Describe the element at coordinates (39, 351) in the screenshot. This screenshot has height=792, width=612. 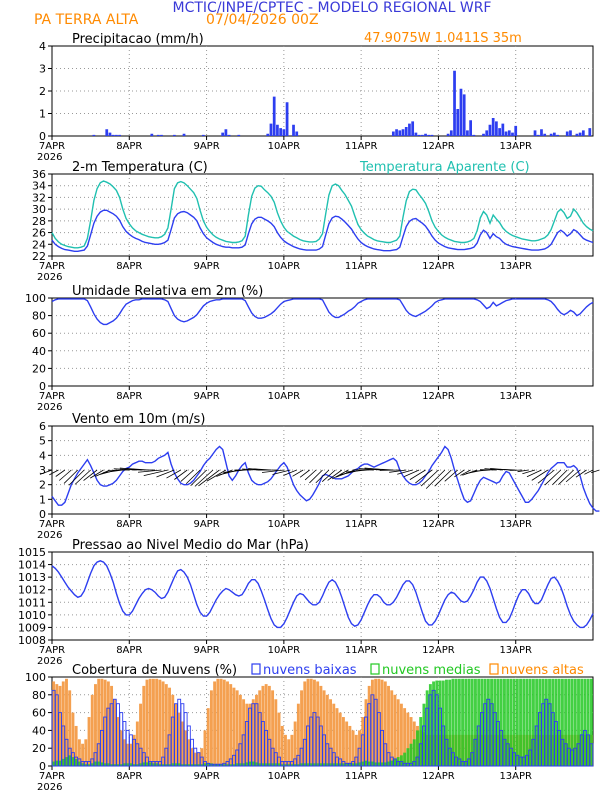
I see `y-tick-label: 40` at that location.